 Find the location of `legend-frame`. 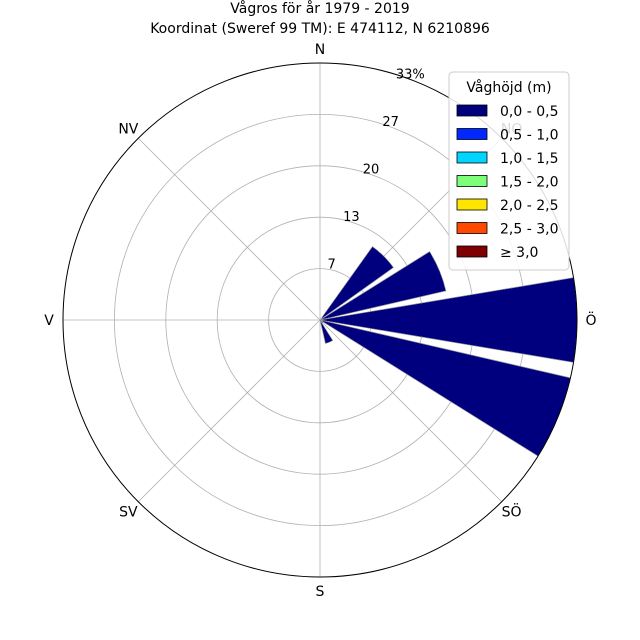

legend-frame is located at coordinates (509, 171).